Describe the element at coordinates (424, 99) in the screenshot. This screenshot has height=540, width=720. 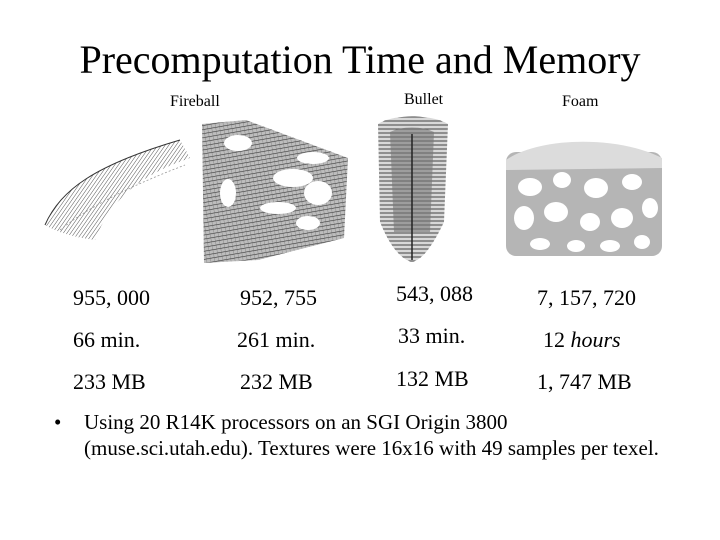
I see `column-label-bullet: Bullet` at that location.